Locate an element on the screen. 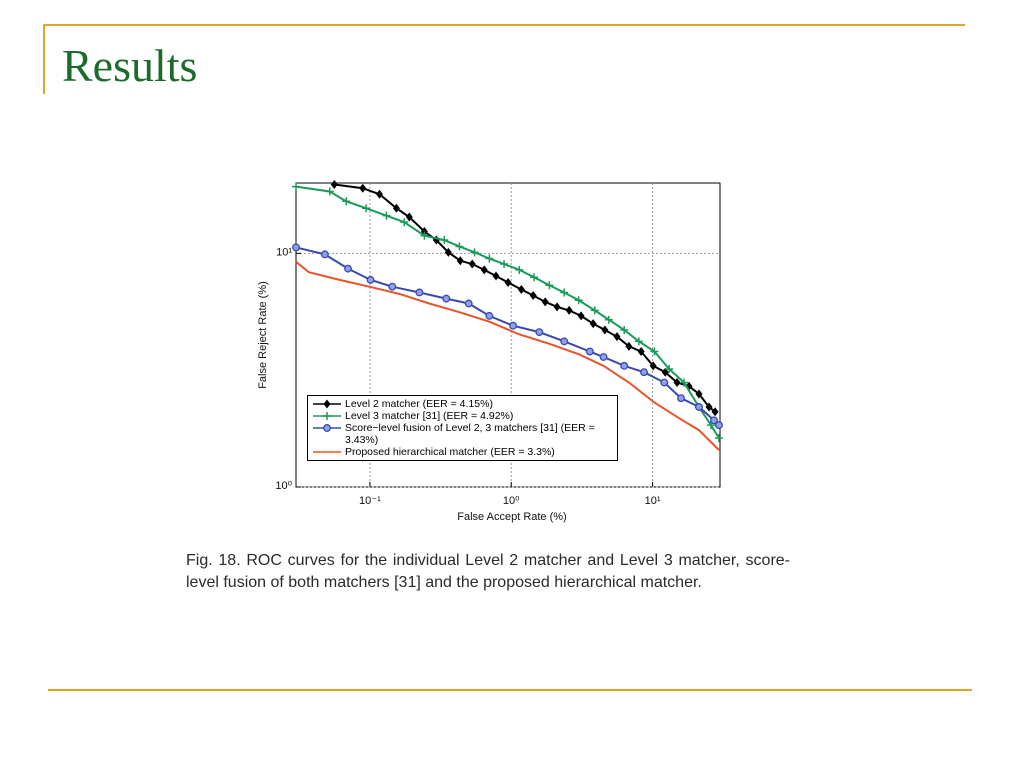  y-tick-label: 10¹ is located at coordinates (284, 252).